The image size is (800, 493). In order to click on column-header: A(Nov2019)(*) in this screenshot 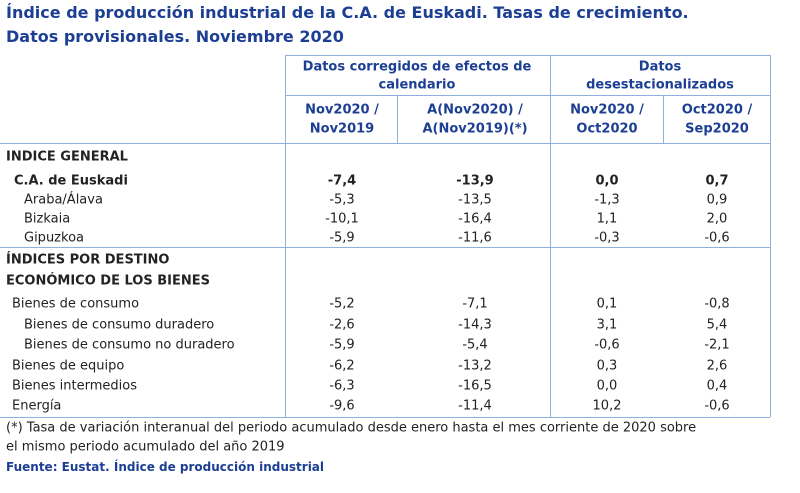, I will do `click(475, 129)`.